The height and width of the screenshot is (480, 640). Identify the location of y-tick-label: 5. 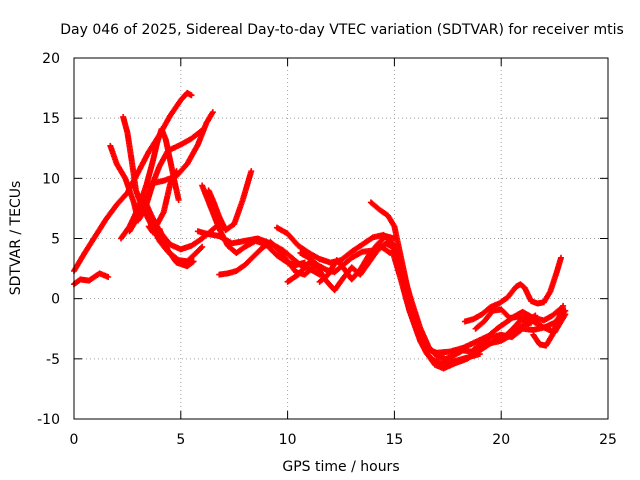
(55, 240).